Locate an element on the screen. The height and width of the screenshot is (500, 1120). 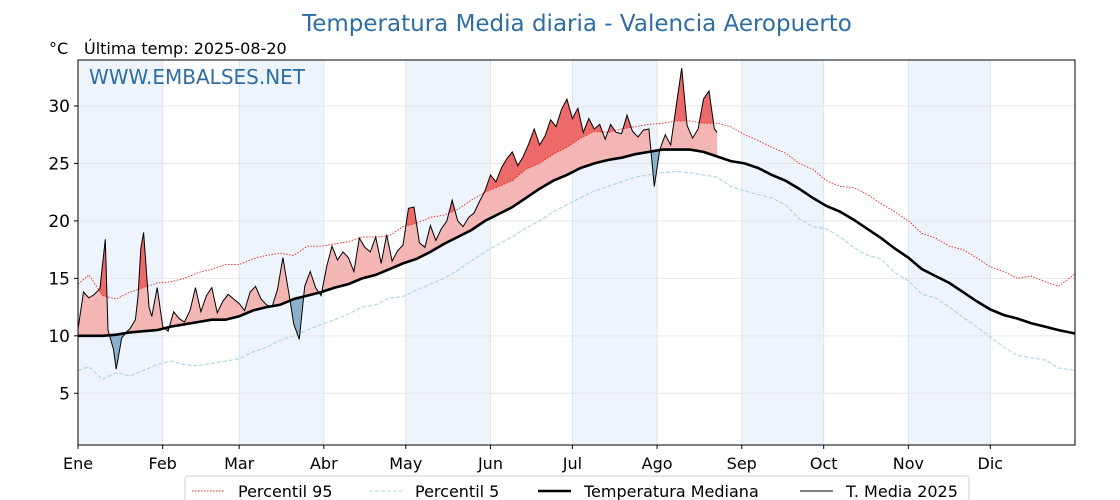
x-tick-label: Oct is located at coordinates (824, 463).